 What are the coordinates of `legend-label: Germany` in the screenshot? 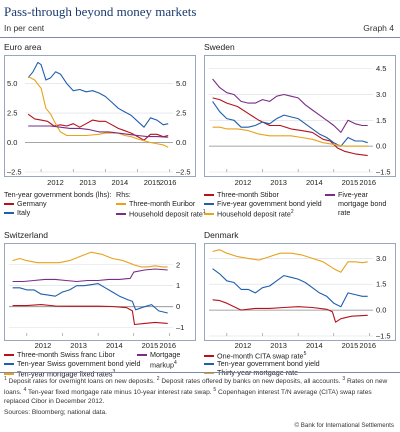 It's located at (32, 203).